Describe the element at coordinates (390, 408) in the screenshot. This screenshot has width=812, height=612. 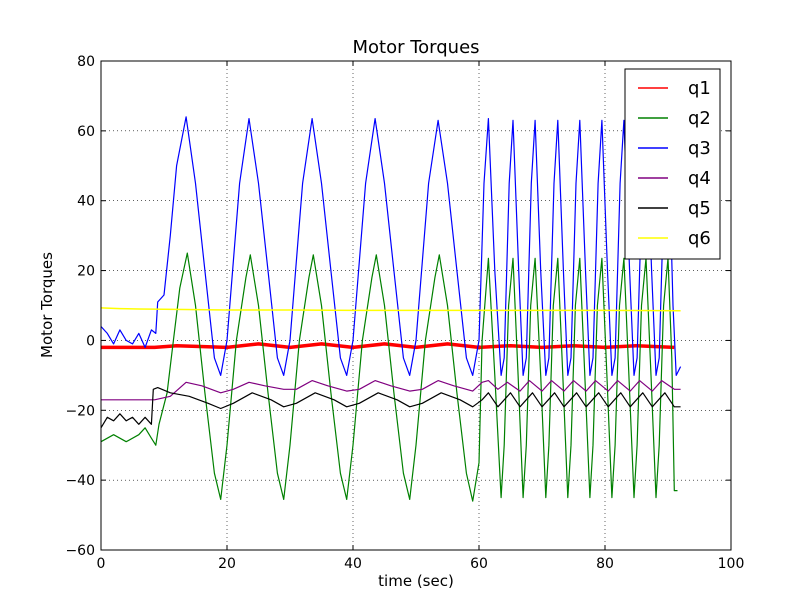
I see `series-line-q5` at that location.